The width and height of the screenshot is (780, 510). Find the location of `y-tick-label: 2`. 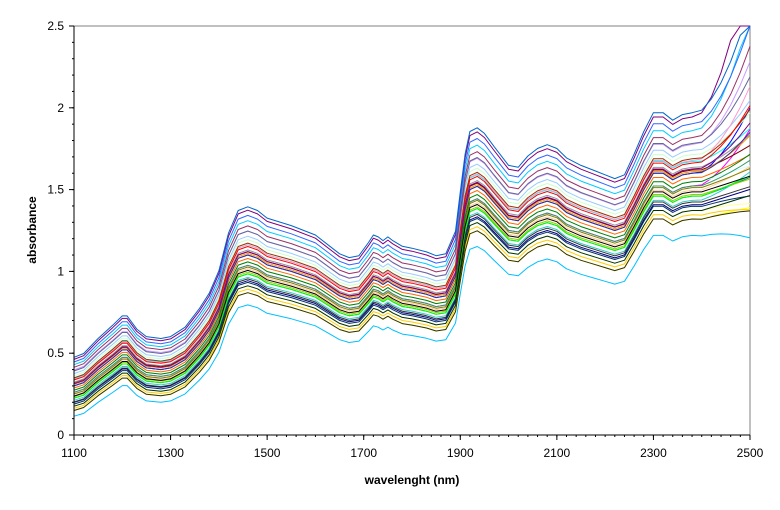

y-tick-label: 2 is located at coordinates (60, 108).